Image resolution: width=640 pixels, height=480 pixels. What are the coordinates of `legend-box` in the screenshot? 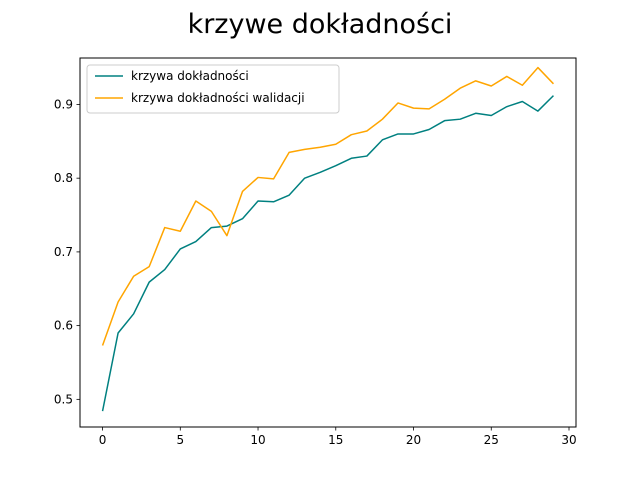 It's located at (213, 89).